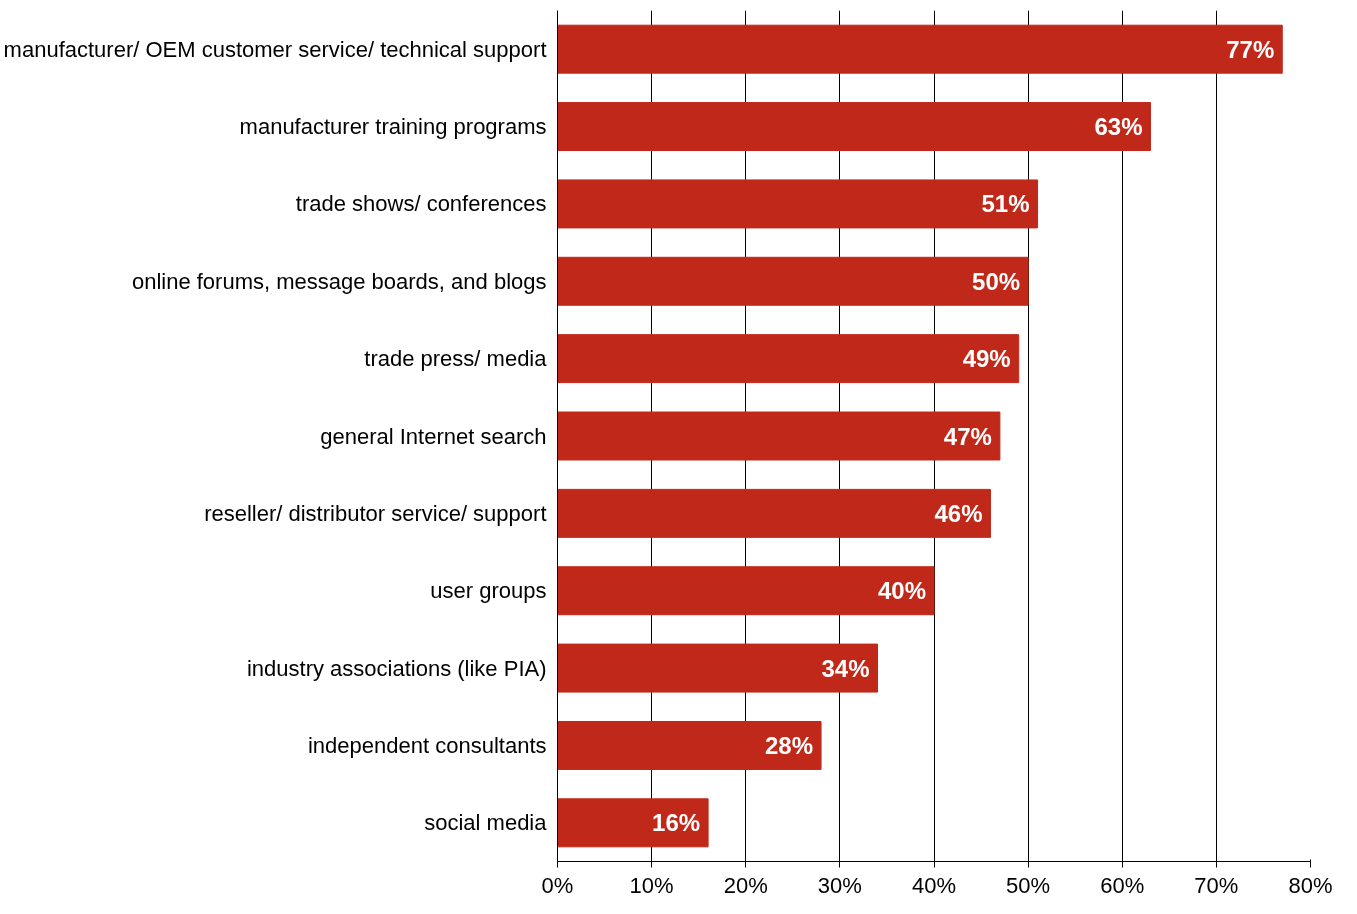 Image resolution: width=1357 pixels, height=914 pixels. I want to click on x-tick-label: 0%, so click(557, 885).